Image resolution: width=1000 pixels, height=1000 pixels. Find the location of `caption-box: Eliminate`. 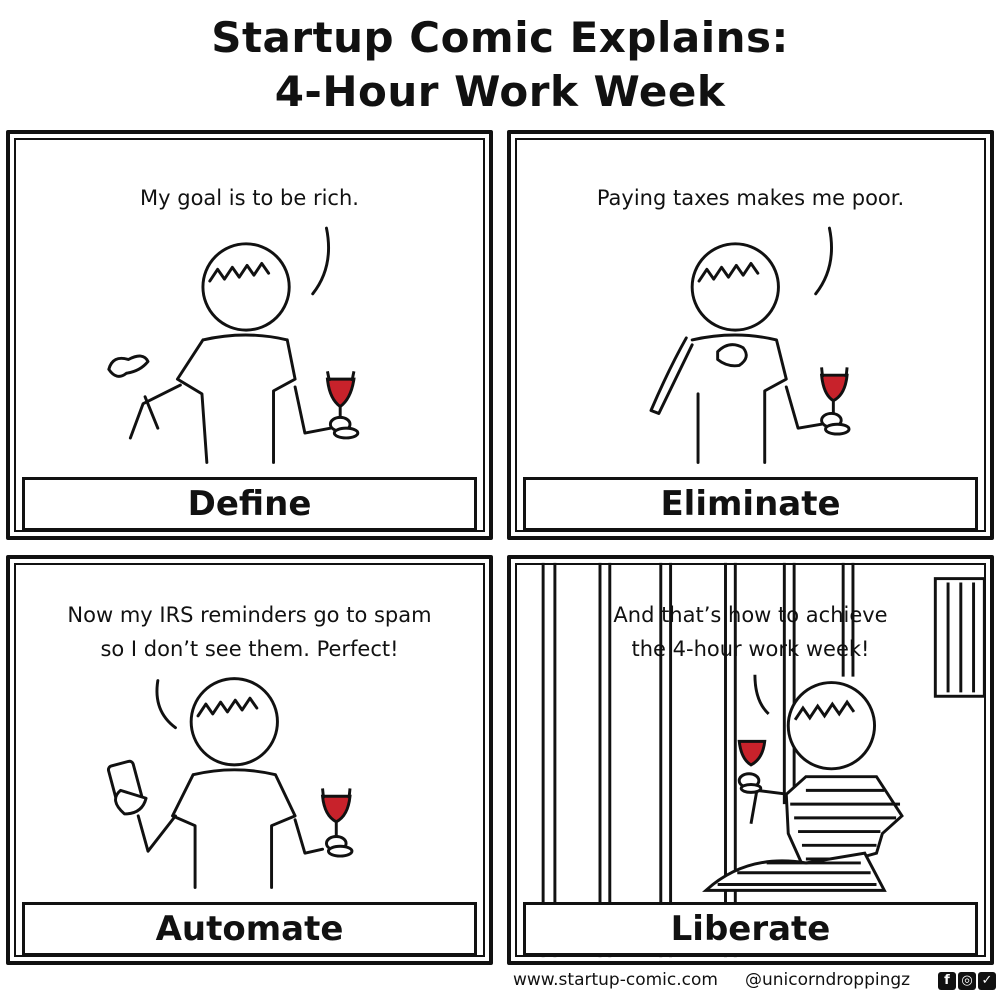

caption-box: Eliminate is located at coordinates (750, 504).